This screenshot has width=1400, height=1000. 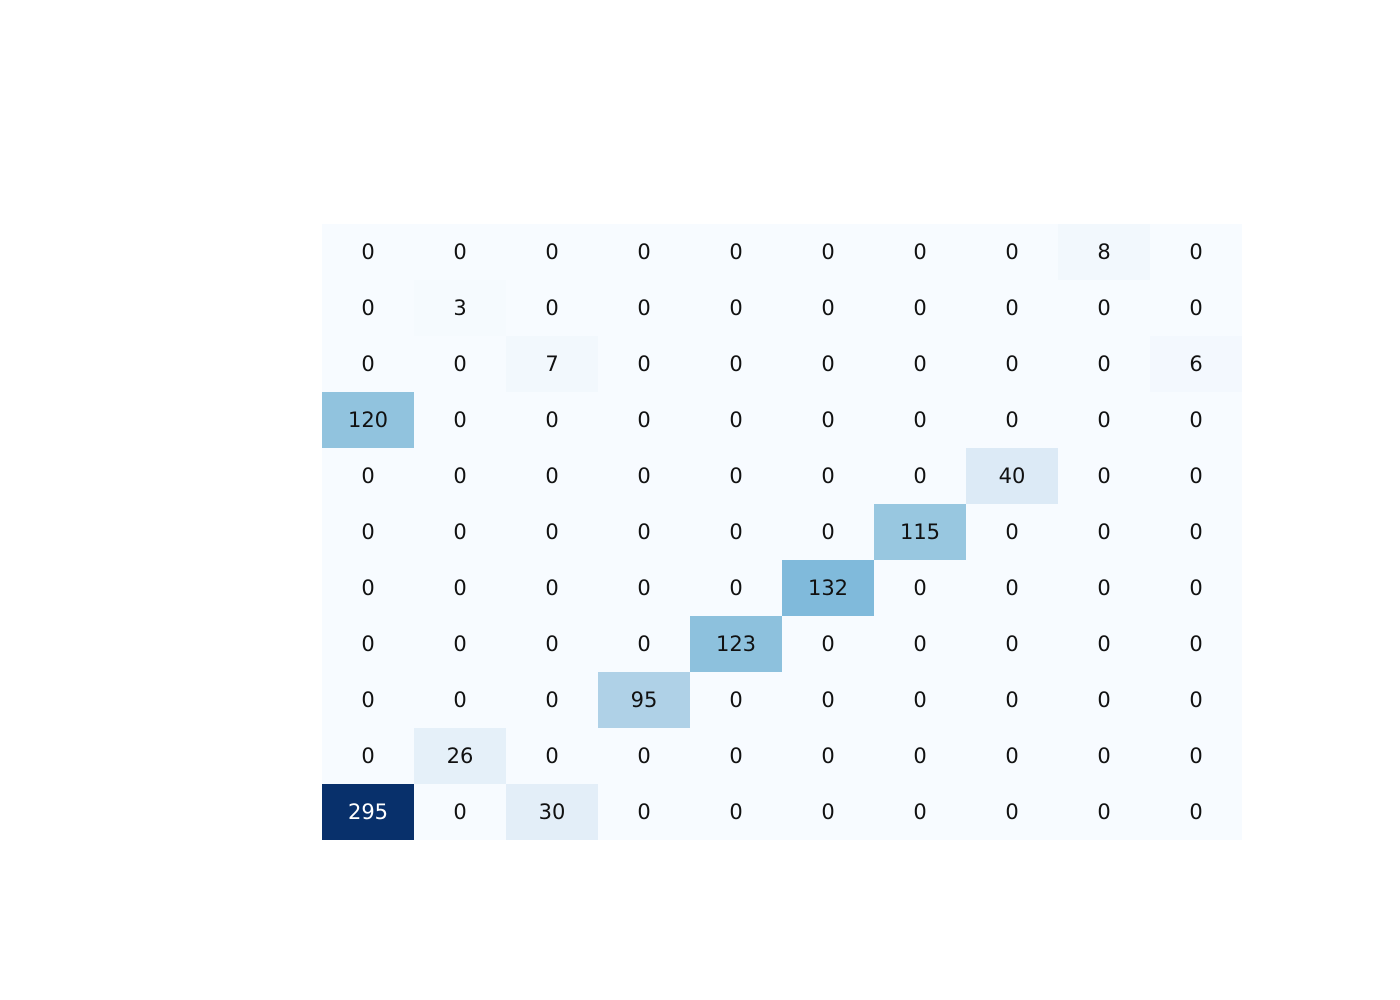 What do you see at coordinates (1012, 364) in the screenshot?
I see `heatmap-cell-r2-c7` at bounding box center [1012, 364].